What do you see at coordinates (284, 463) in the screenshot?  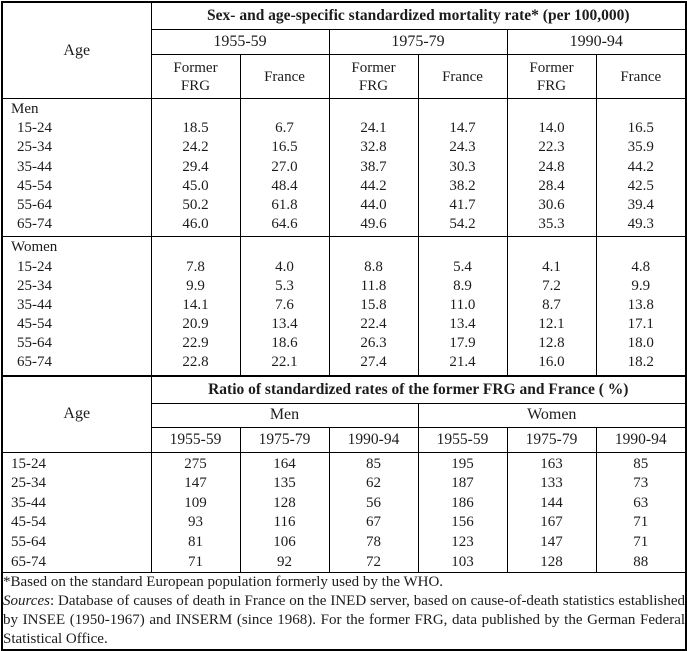 I see `ratio-value: 164` at bounding box center [284, 463].